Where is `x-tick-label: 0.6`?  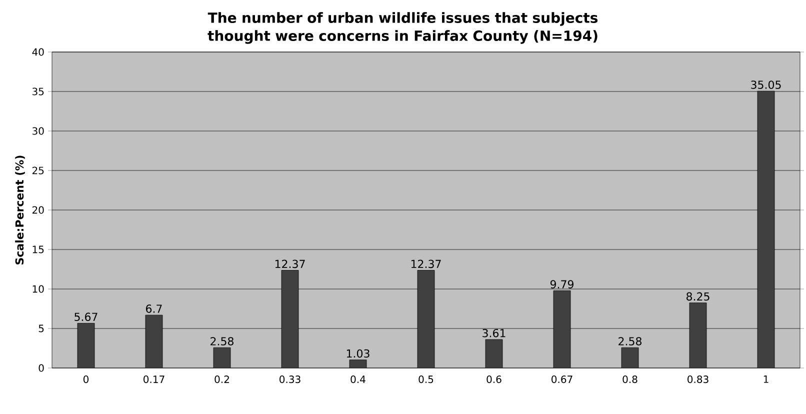
x-tick-label: 0.6 is located at coordinates (494, 380).